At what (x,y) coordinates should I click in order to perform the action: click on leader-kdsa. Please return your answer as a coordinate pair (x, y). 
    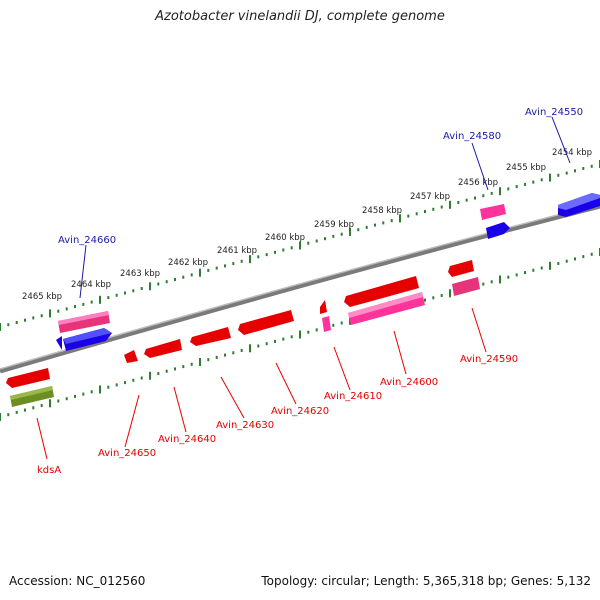
    Looking at the image, I should click on (42, 438).